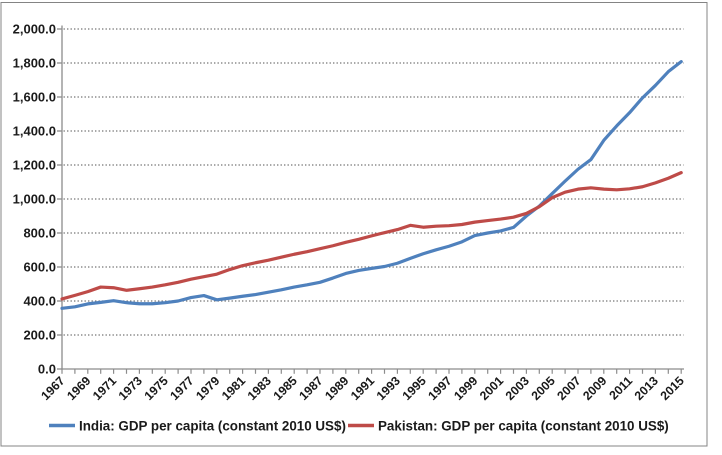  What do you see at coordinates (39, 301) in the screenshot?
I see `y-tick-label: 400.0` at bounding box center [39, 301].